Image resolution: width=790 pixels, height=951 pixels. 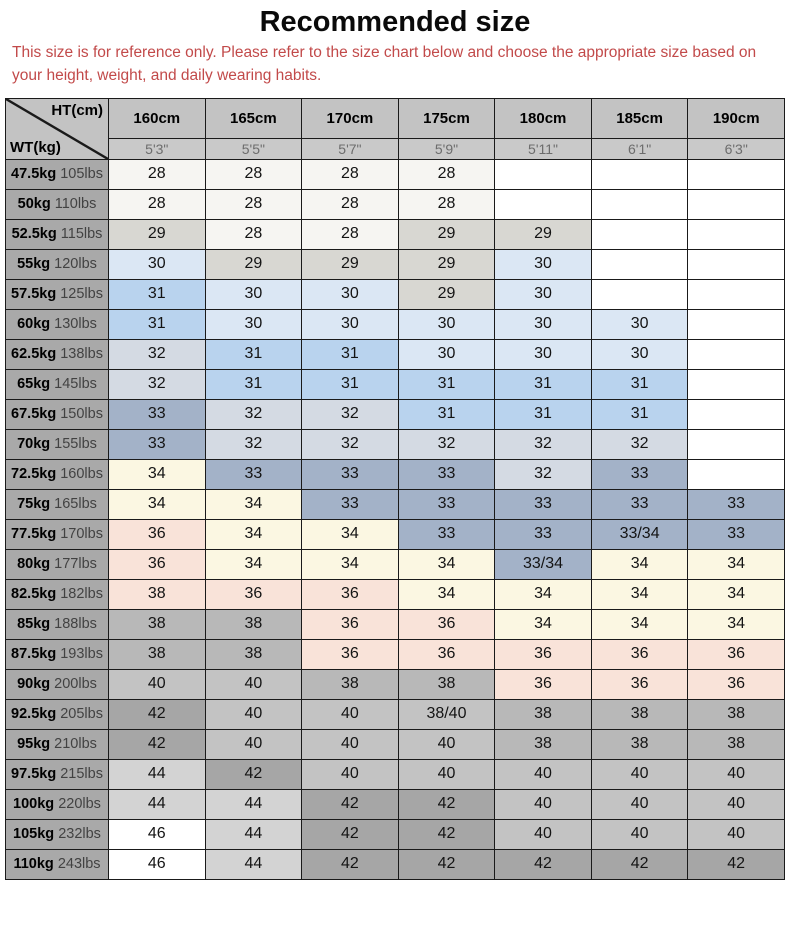 I want to click on col-subheader-ft: 5'5", so click(x=253, y=148).